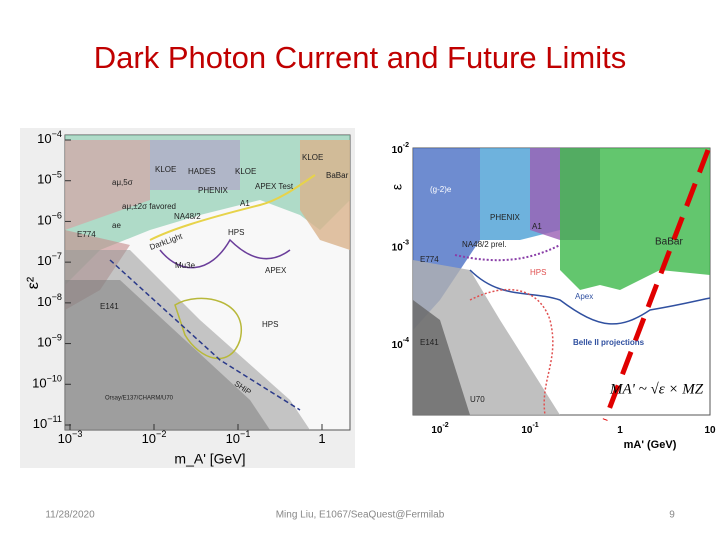  Describe the element at coordinates (54, 419) in the screenshot. I see `tick-exponent: −11` at that location.